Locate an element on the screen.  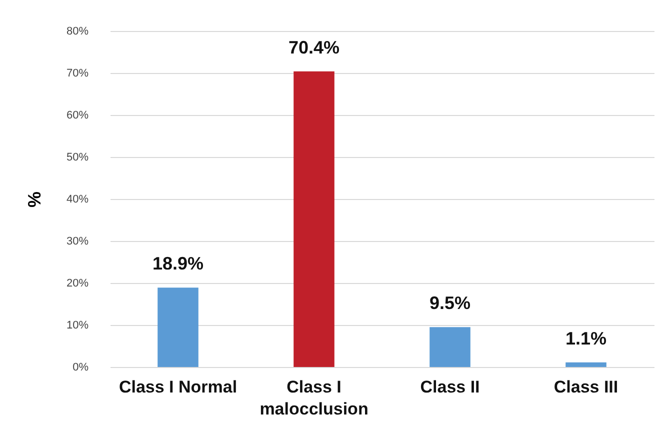
y-axis-title: % is located at coordinates (34, 199).